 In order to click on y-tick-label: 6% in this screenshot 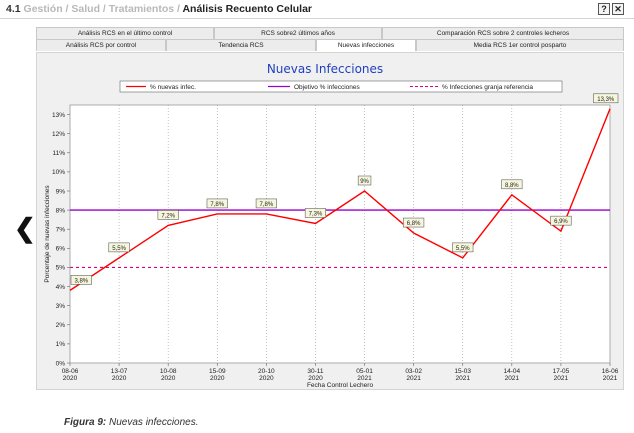, I will do `click(61, 249)`.